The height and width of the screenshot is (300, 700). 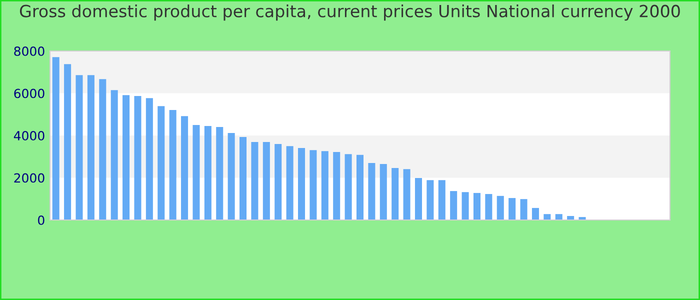 What do you see at coordinates (29, 178) in the screenshot?
I see `y-tick-label: 2000` at bounding box center [29, 178].